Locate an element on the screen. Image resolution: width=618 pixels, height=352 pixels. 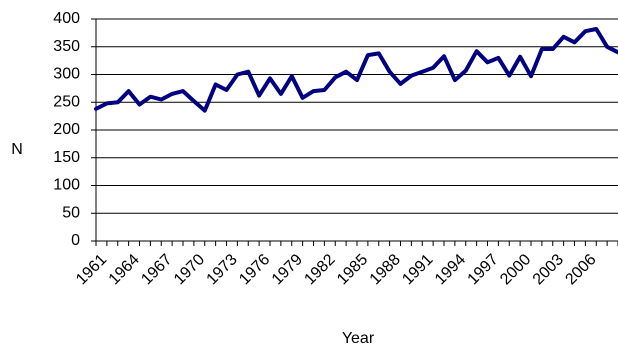
x-tick-label: 2003 is located at coordinates (548, 269).